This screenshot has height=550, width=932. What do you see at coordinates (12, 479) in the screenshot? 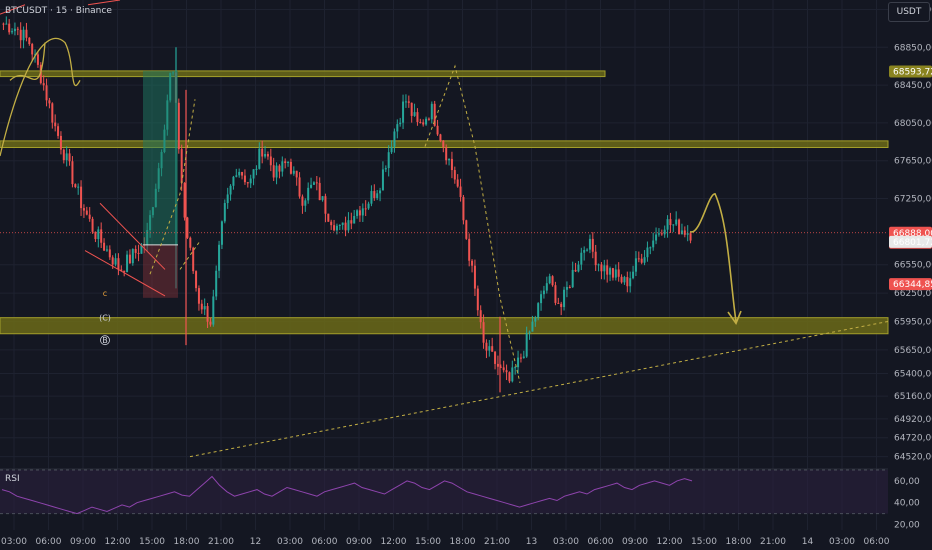
I see `rsi-title: RSI` at bounding box center [12, 479].